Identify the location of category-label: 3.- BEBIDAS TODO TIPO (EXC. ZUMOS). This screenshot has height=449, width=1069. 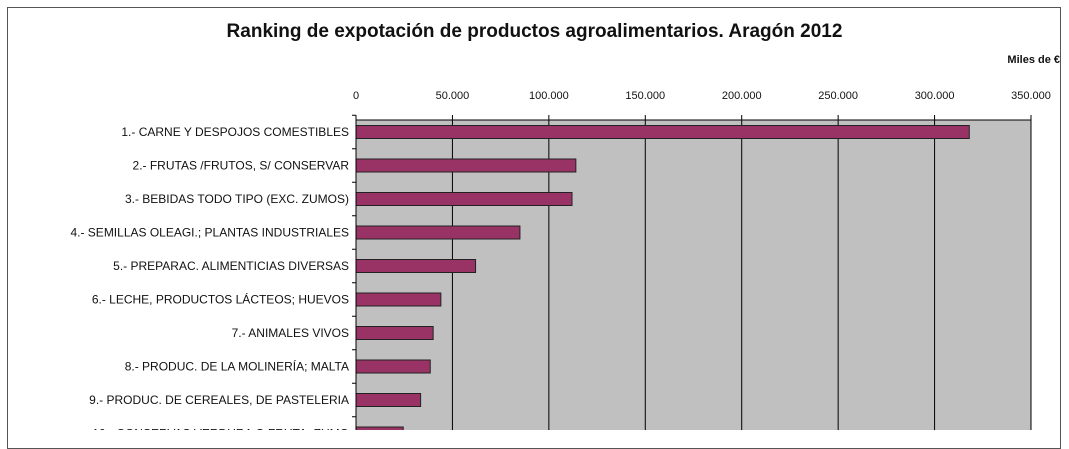
(237, 199).